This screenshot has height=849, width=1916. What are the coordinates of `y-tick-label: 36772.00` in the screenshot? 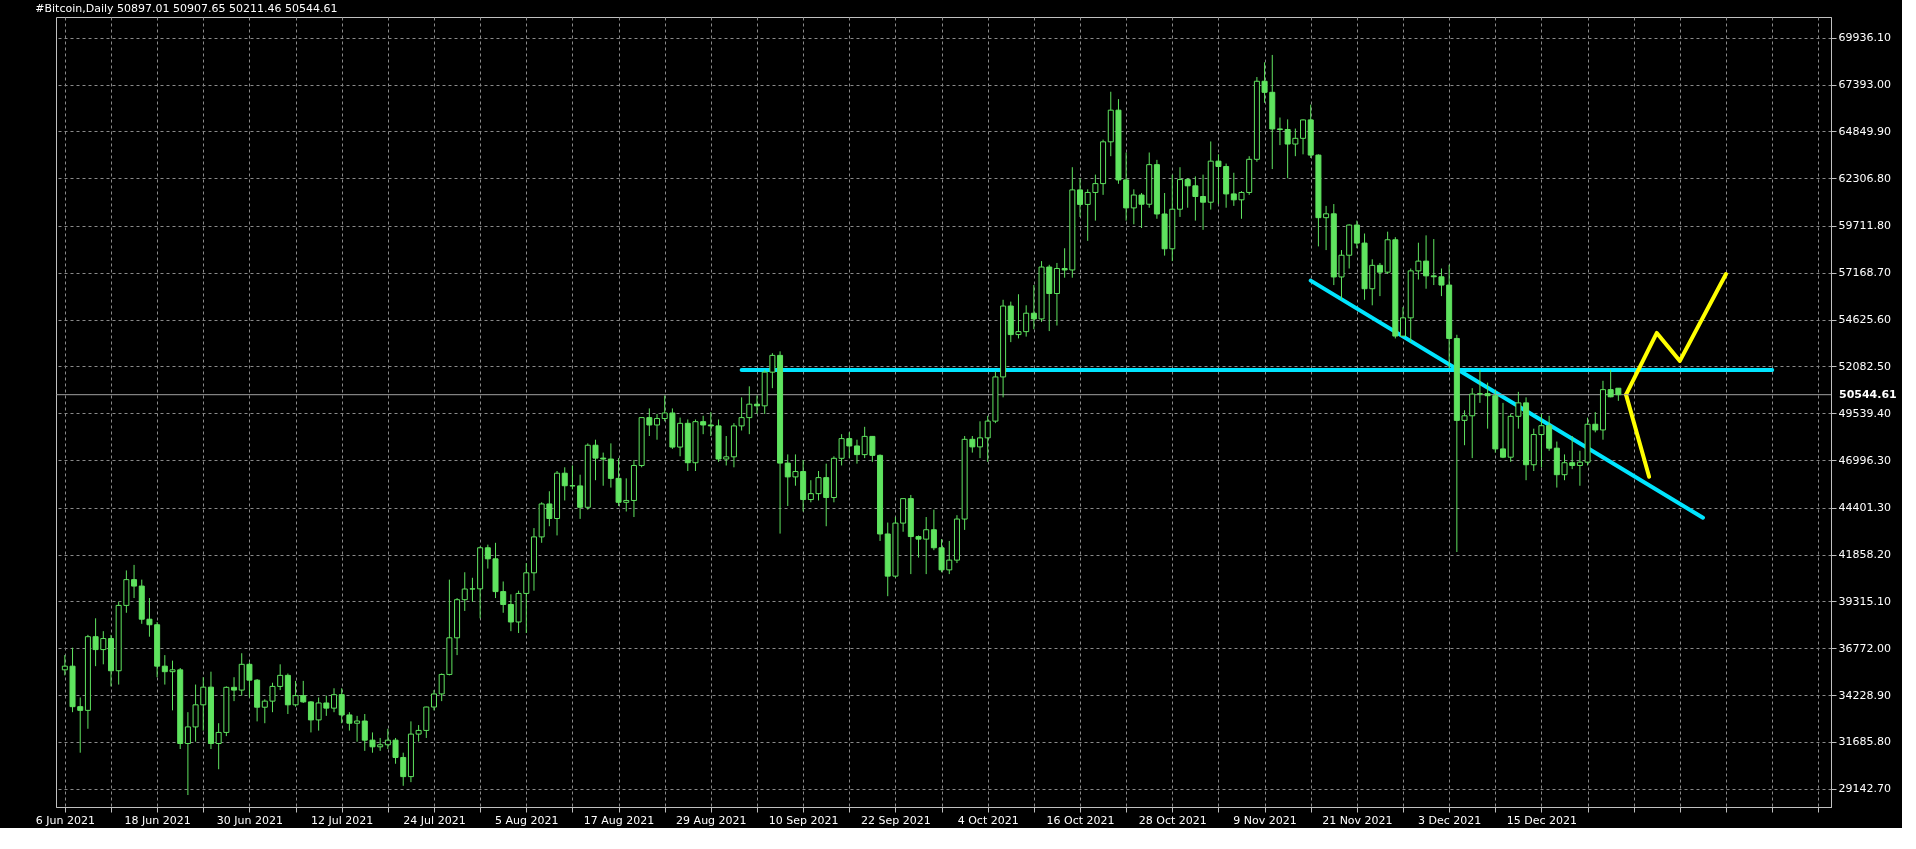 It's located at (1864, 648).